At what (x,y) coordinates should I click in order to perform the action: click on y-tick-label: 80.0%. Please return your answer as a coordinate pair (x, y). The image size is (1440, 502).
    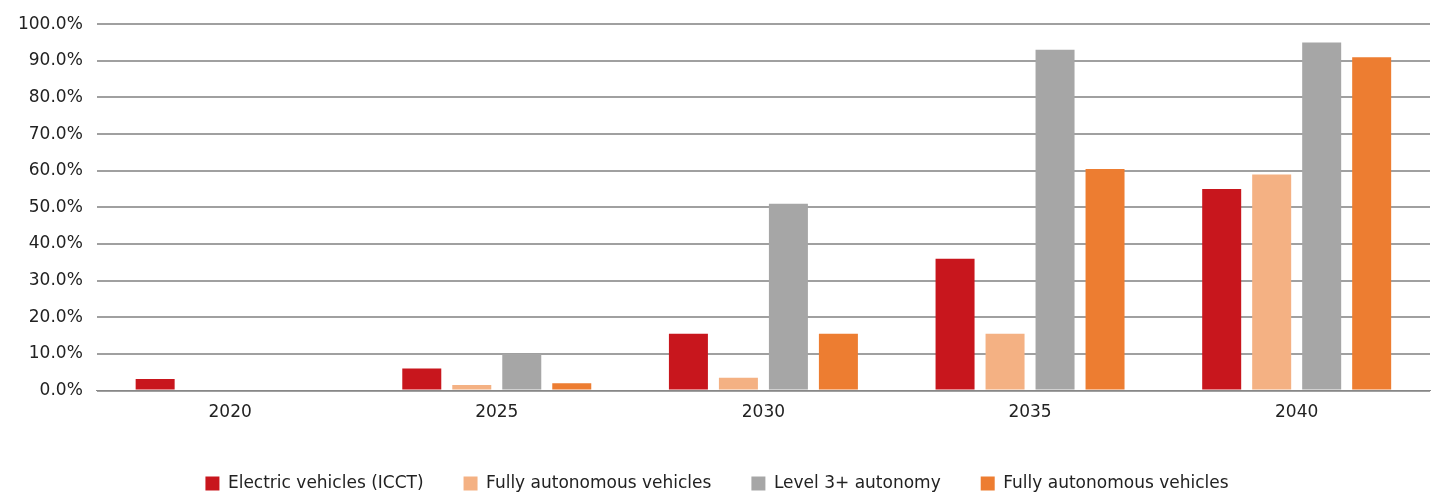
    Looking at the image, I should click on (55, 95).